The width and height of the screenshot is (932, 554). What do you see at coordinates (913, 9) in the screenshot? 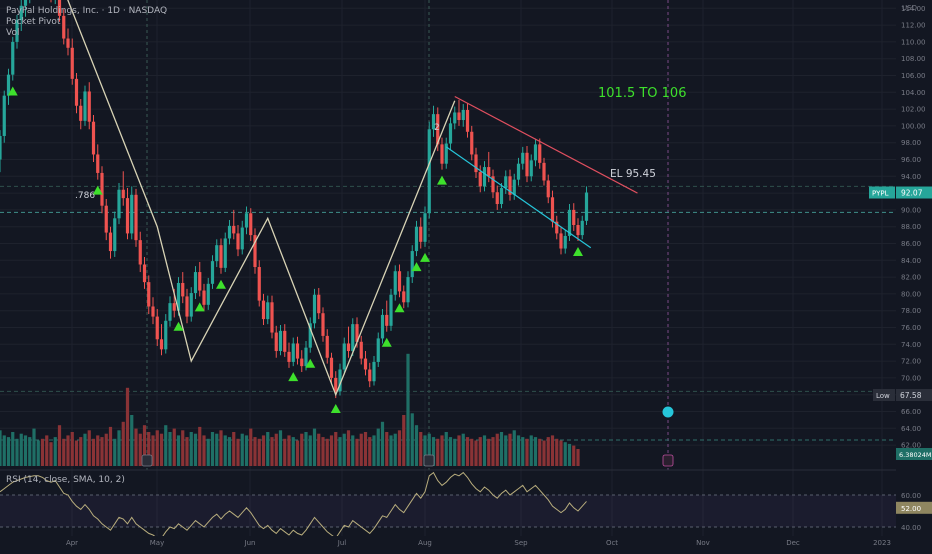
I see `price-tick-label: 114.00` at bounding box center [913, 9].